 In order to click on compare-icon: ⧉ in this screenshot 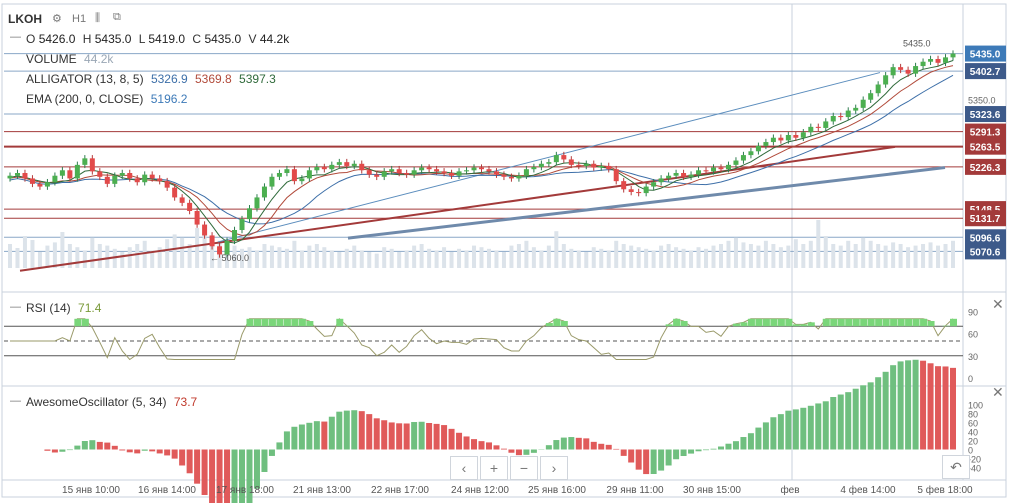, I will do `click(117, 17)`.